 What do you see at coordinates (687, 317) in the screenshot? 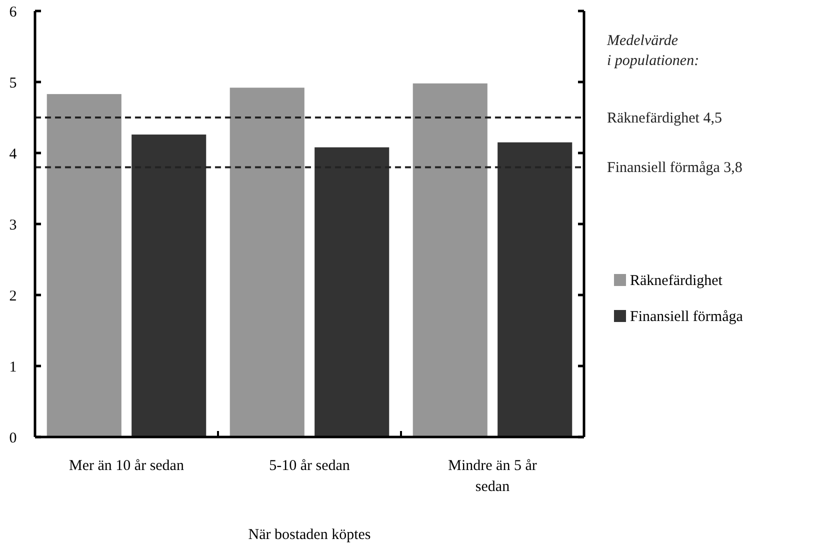
I see `legend-label: Finansiell förmåga` at bounding box center [687, 317].